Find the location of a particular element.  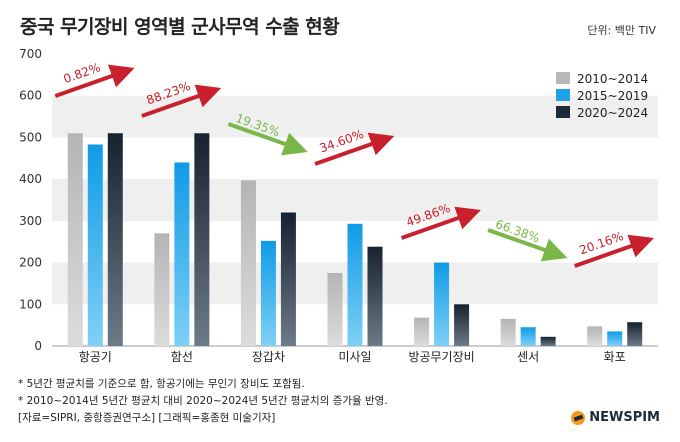

y-tick-label: 200 is located at coordinates (30, 263).